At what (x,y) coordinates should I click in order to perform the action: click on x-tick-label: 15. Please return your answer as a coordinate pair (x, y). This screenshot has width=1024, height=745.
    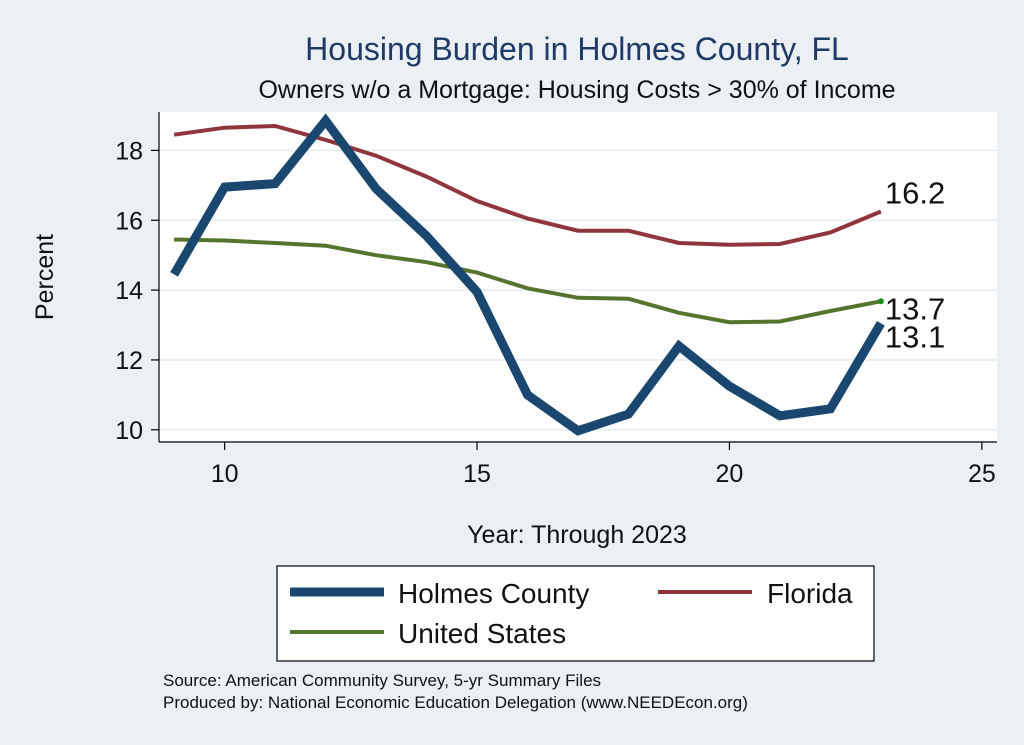
    Looking at the image, I should click on (477, 474).